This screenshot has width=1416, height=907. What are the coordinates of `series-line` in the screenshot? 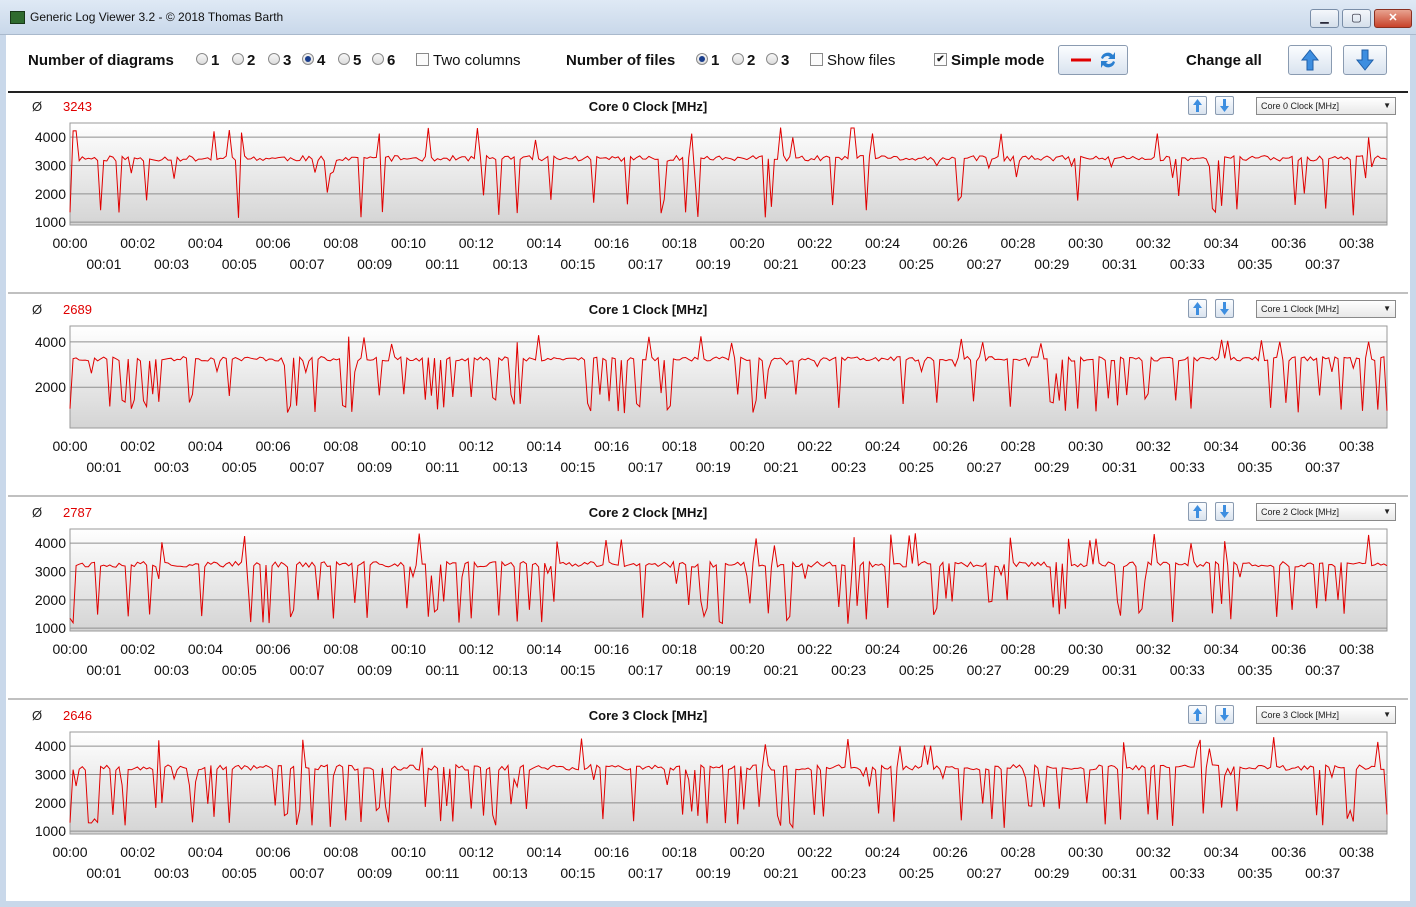 It's located at (728, 172).